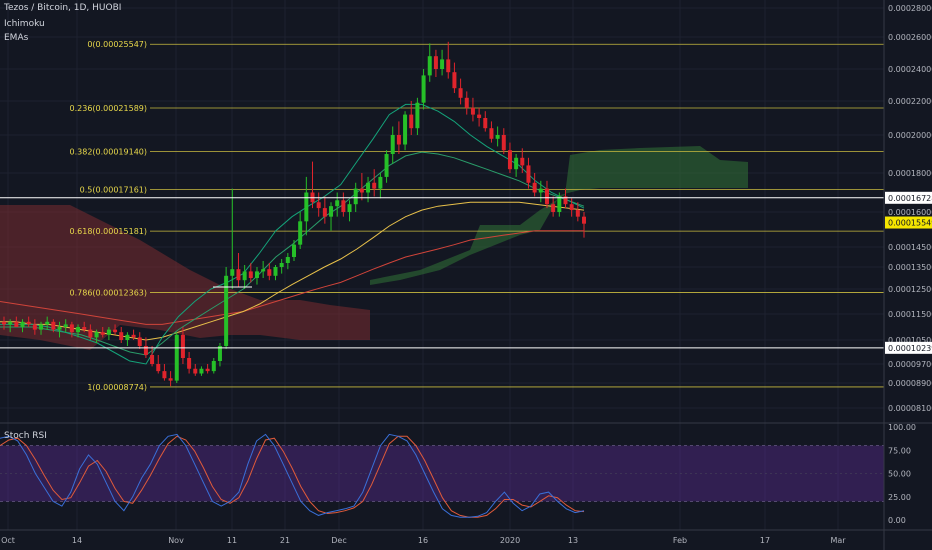 The width and height of the screenshot is (932, 550). I want to click on symbol-title: Tezos / Bitcoin, 1D, HUOBI, so click(63, 8).